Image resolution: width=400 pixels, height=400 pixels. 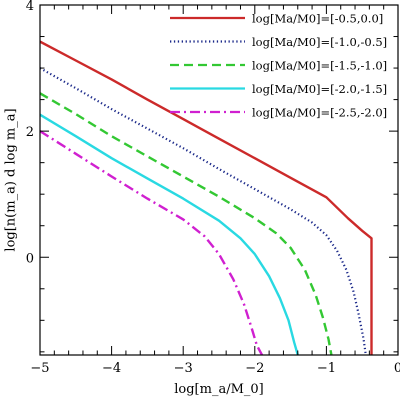 What do you see at coordinates (30, 258) in the screenshot?
I see `y-tick-label: 0` at bounding box center [30, 258].